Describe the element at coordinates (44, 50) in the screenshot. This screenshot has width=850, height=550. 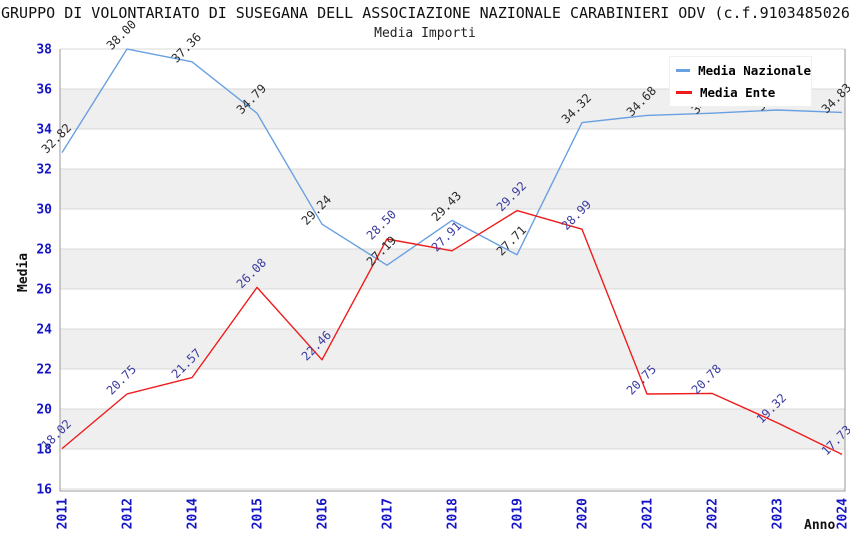
I see `y-tick-label: 38` at that location.